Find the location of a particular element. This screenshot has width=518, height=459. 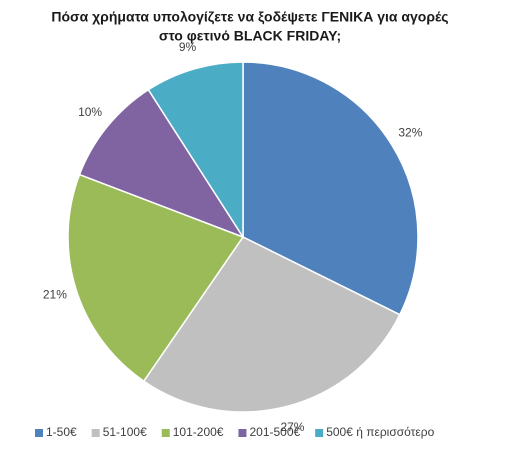

legend-label: 201-500€ is located at coordinates (274, 432).